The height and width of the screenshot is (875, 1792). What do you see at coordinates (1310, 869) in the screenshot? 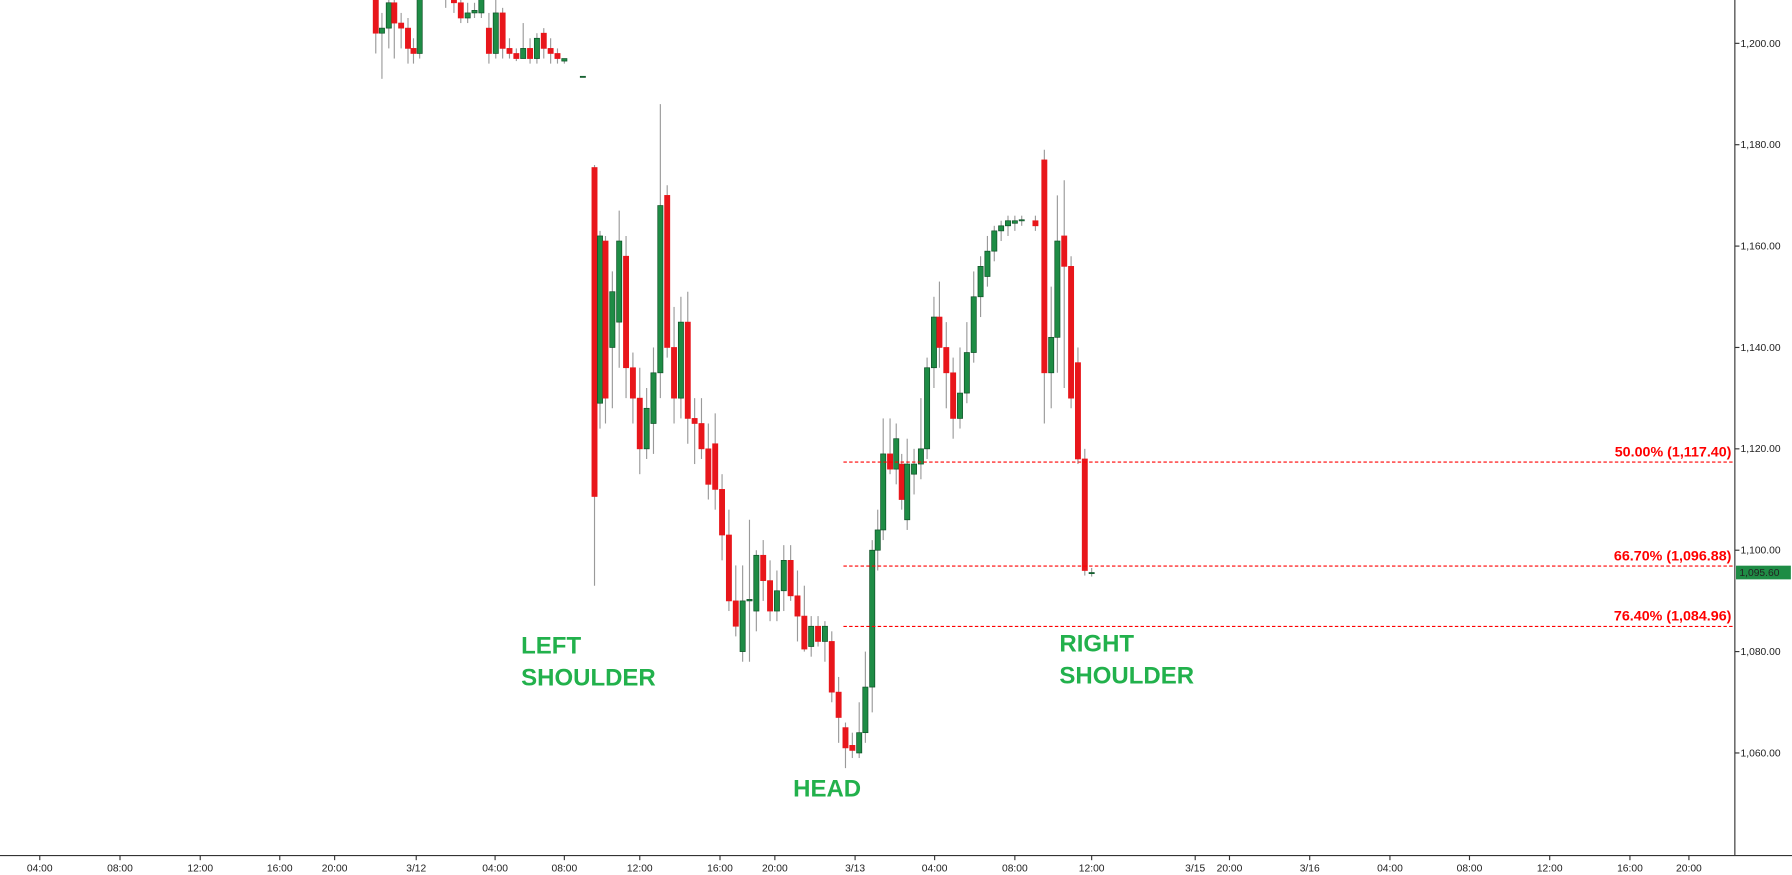
I see `x-tick-label: 3/16` at bounding box center [1310, 869].